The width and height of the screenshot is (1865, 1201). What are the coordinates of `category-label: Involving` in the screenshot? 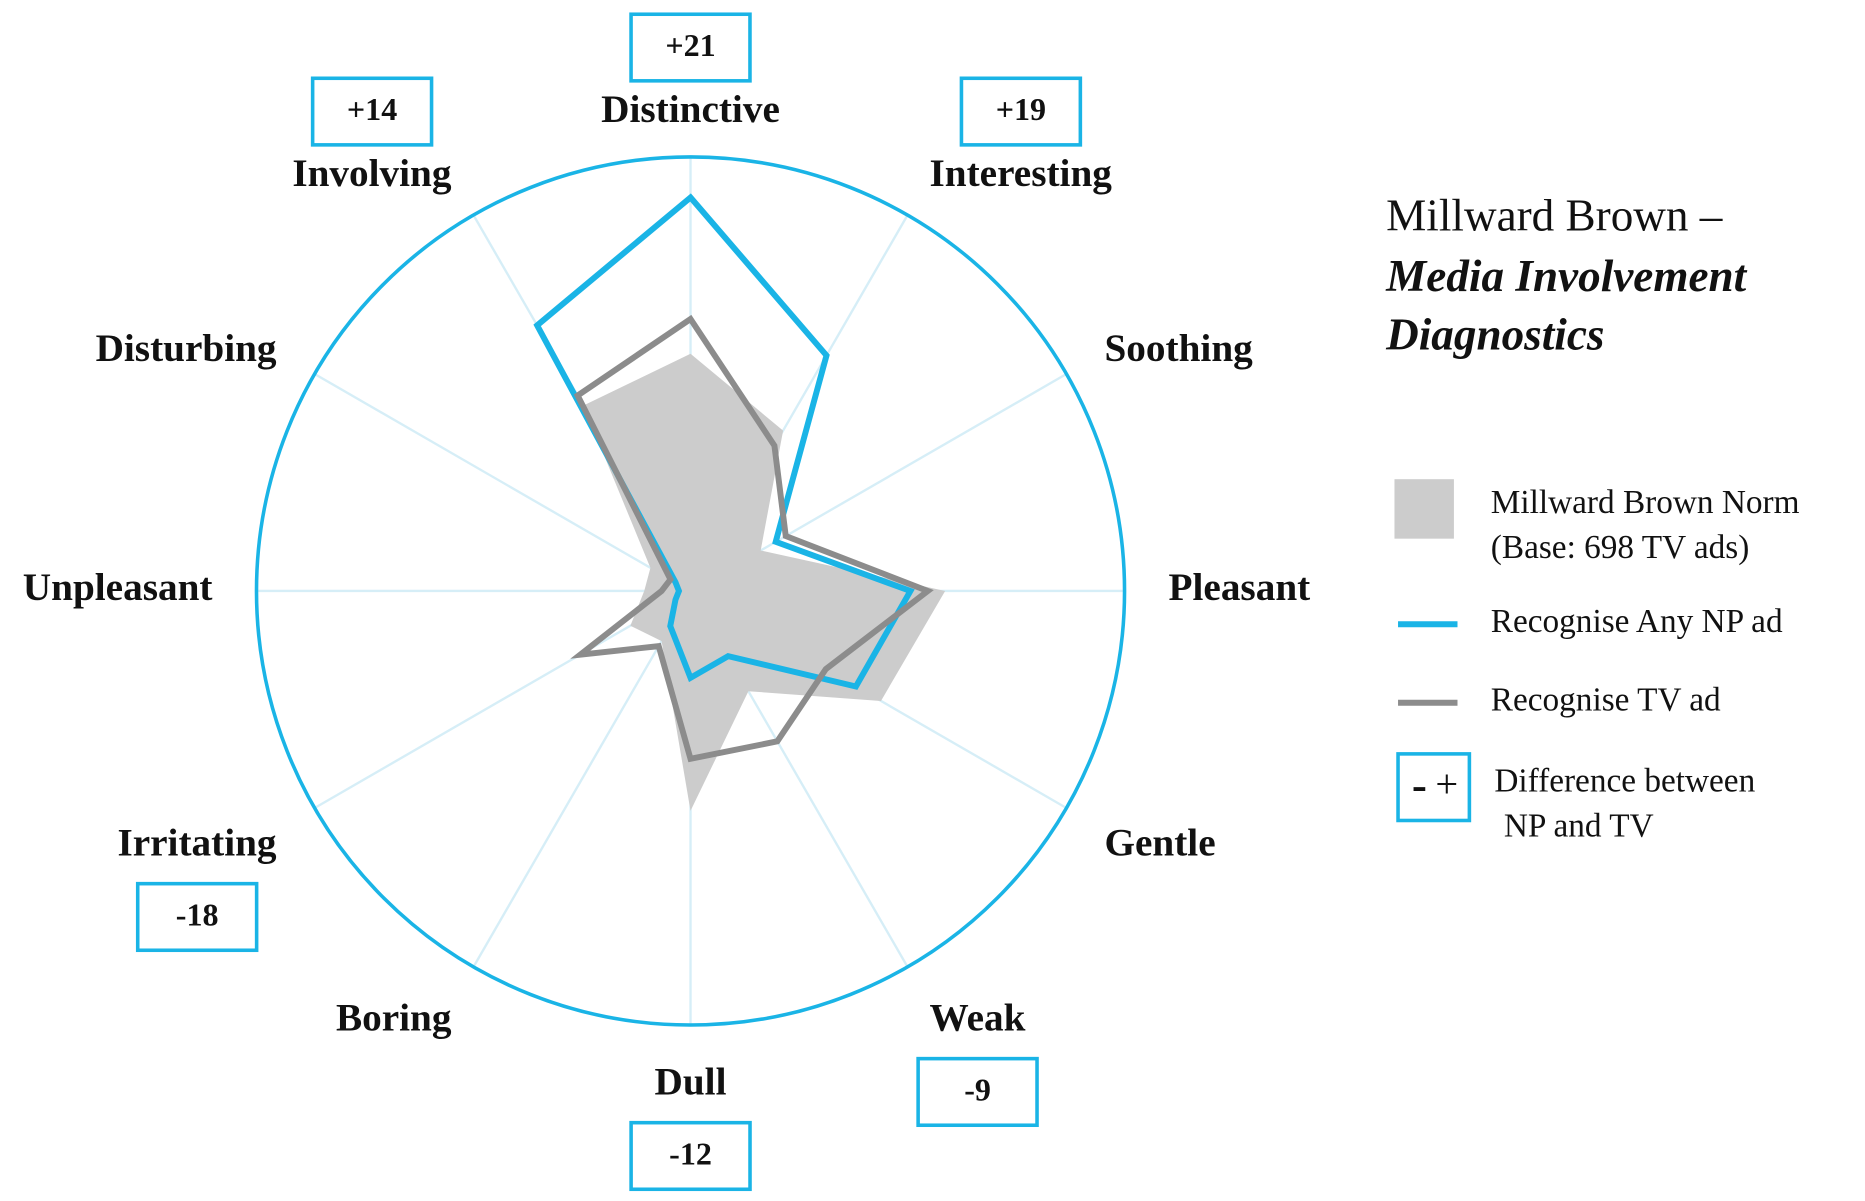 It's located at (372, 173).